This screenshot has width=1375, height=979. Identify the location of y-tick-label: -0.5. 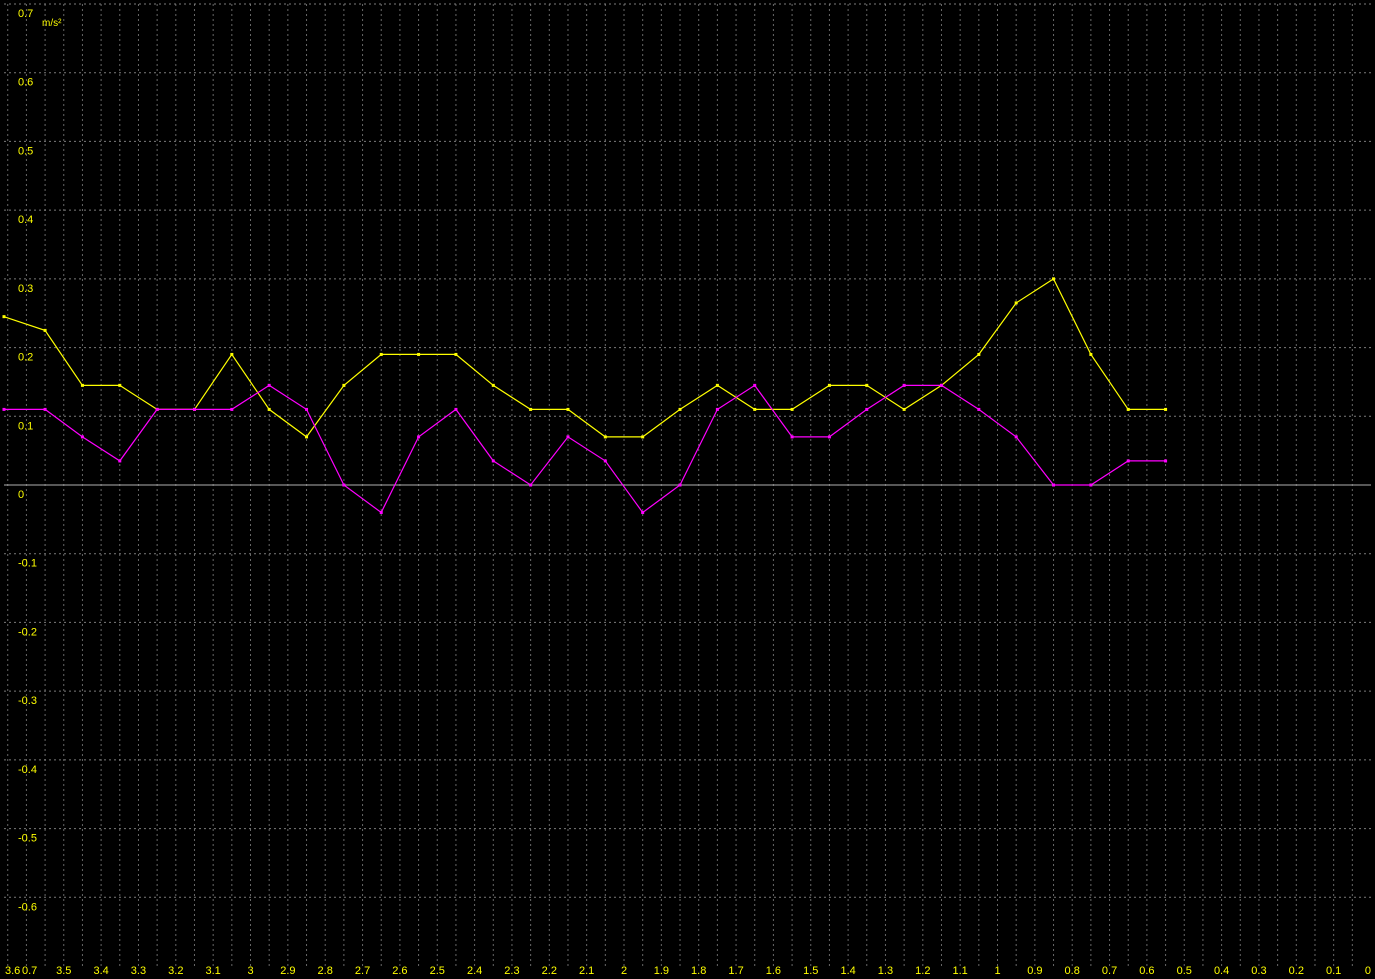
(27, 839).